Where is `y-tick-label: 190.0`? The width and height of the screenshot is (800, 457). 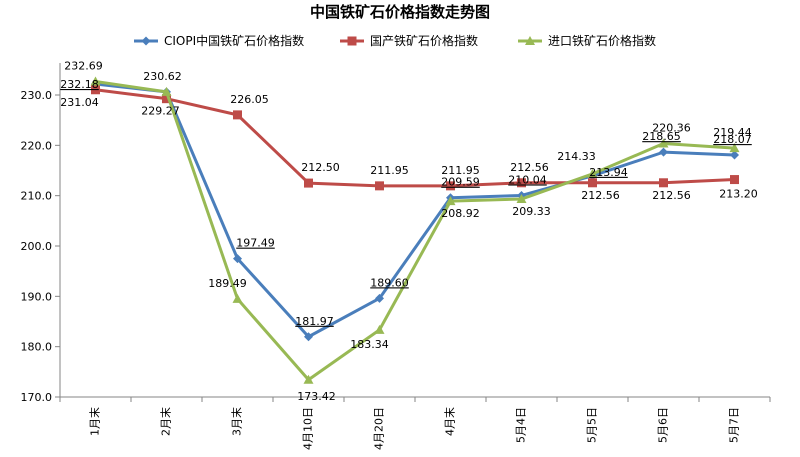
y-tick-label: 190.0 is located at coordinates (37, 296).